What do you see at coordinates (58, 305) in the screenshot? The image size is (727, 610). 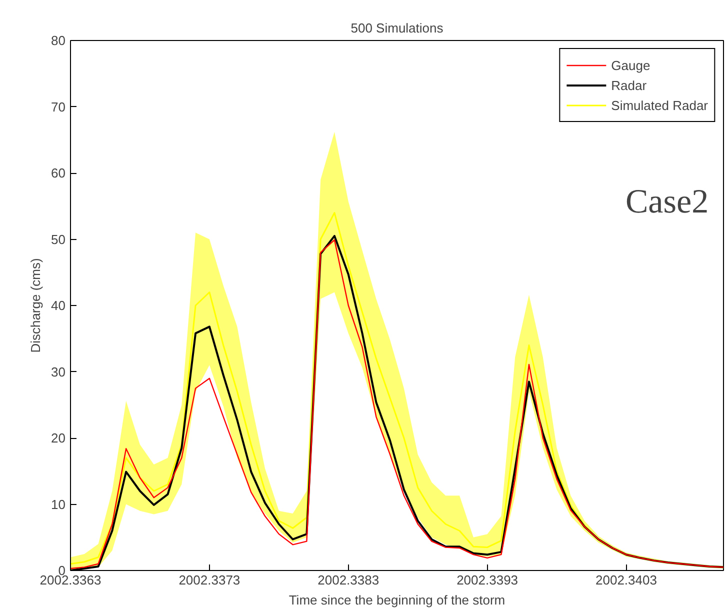 I see `y-tick-label: 40` at bounding box center [58, 305].